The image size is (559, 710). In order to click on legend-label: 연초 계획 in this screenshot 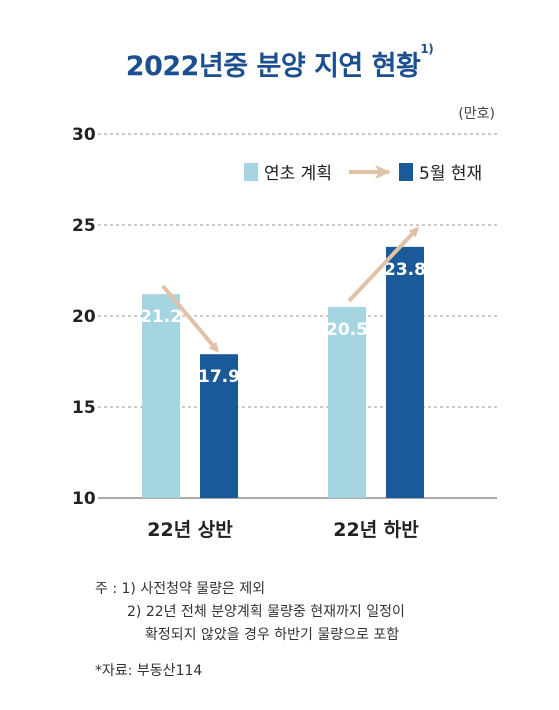, I will do `click(298, 174)`.